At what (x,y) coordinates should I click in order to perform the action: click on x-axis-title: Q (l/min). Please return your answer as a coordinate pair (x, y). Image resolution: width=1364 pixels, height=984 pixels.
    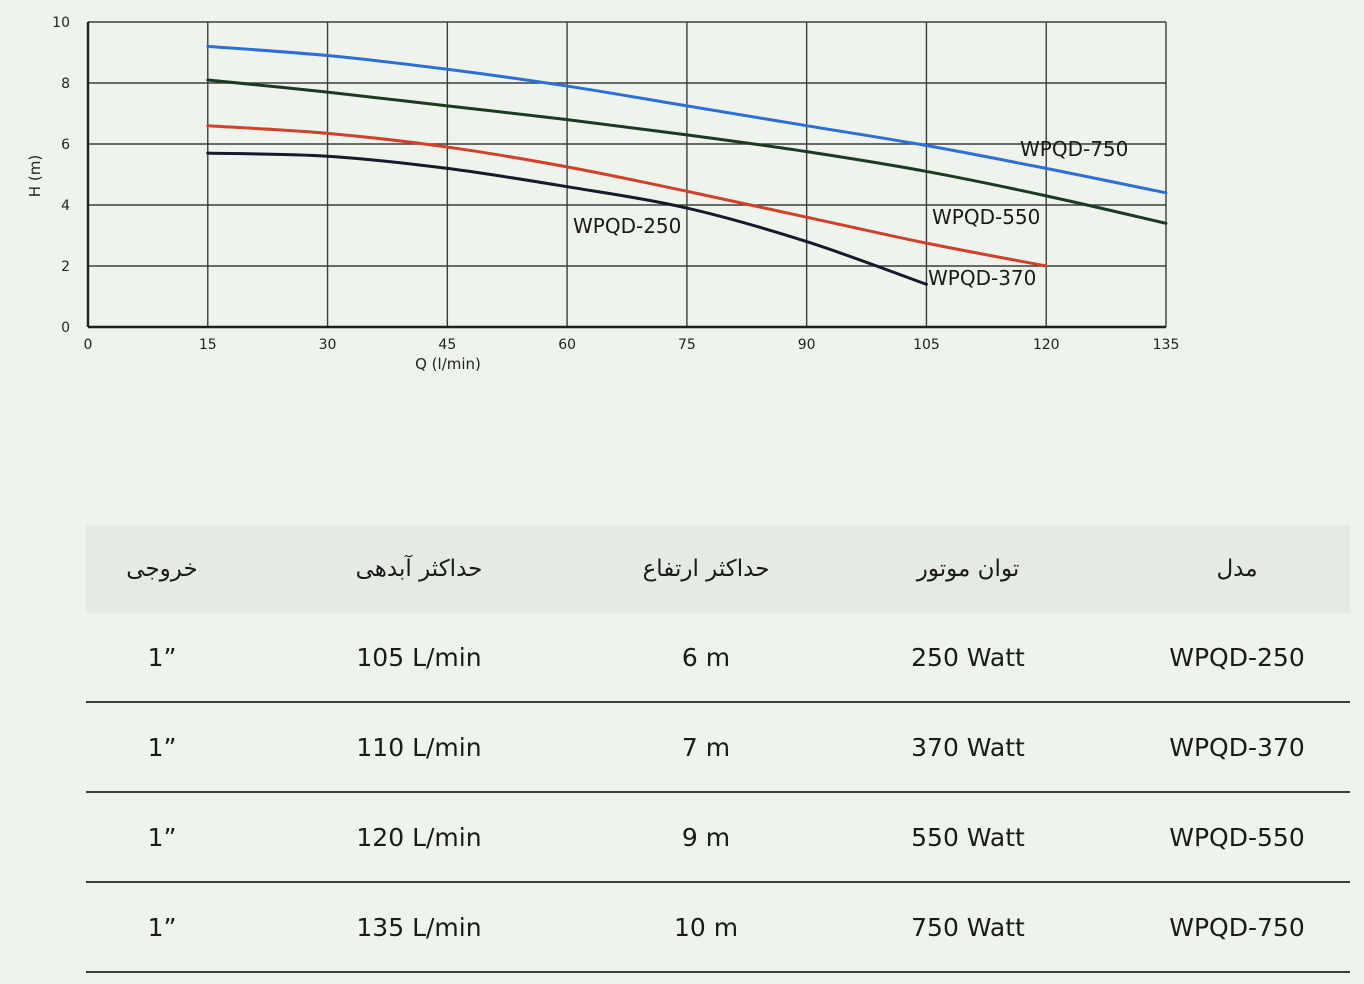
    Looking at the image, I should click on (448, 364).